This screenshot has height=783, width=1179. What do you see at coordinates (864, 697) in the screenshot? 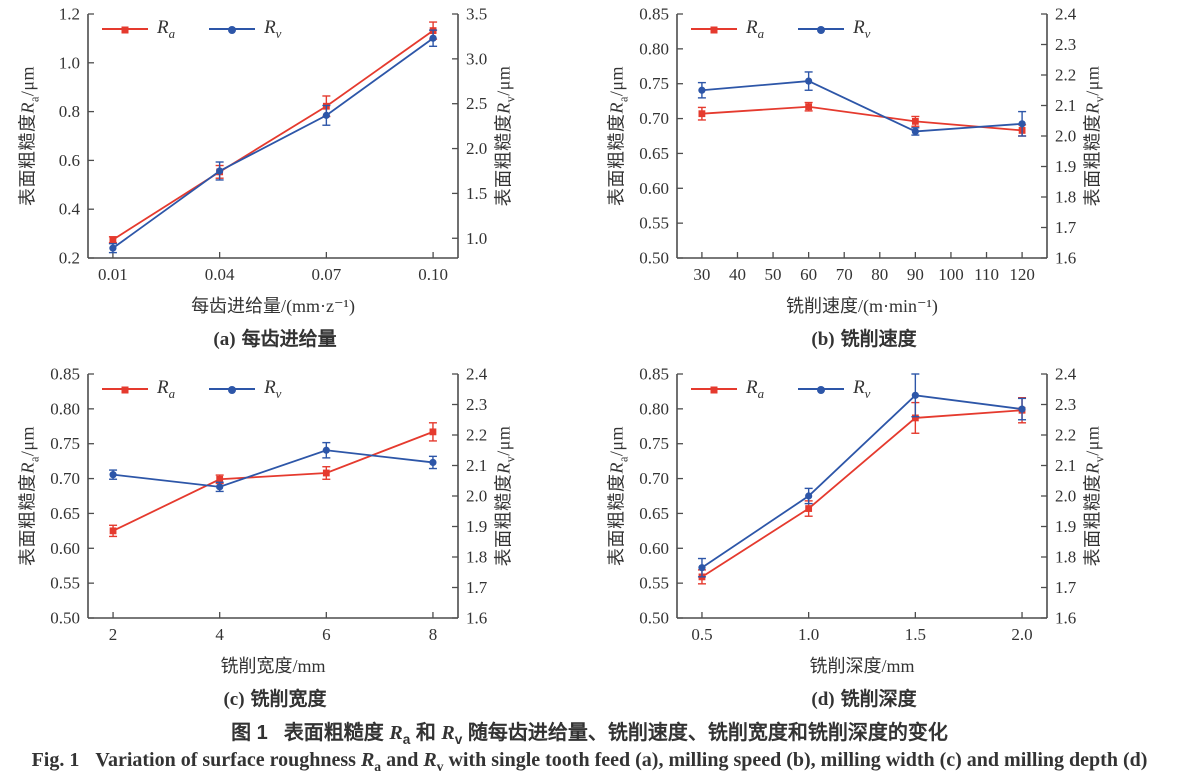
I see `panel-caption-d: (d) 铣削深度` at bounding box center [864, 697].